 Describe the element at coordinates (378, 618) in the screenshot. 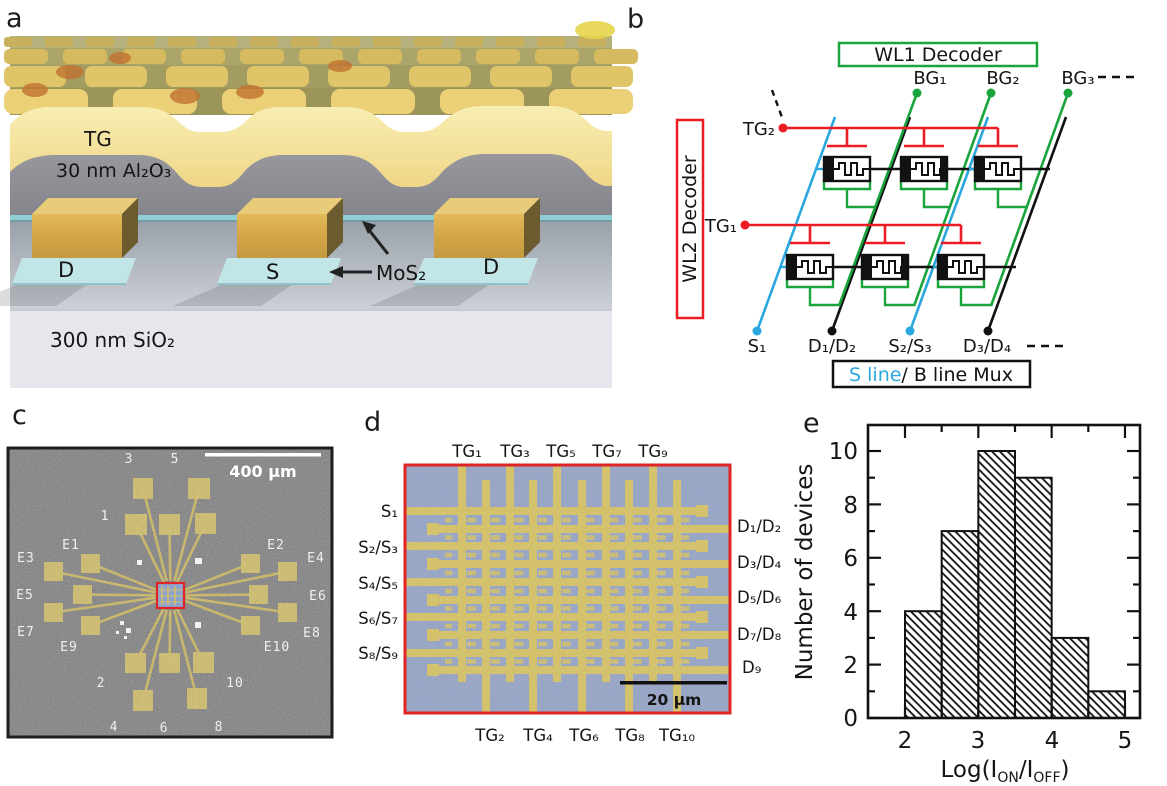

I see `label-s6s7-row: S₆/S₇` at that location.